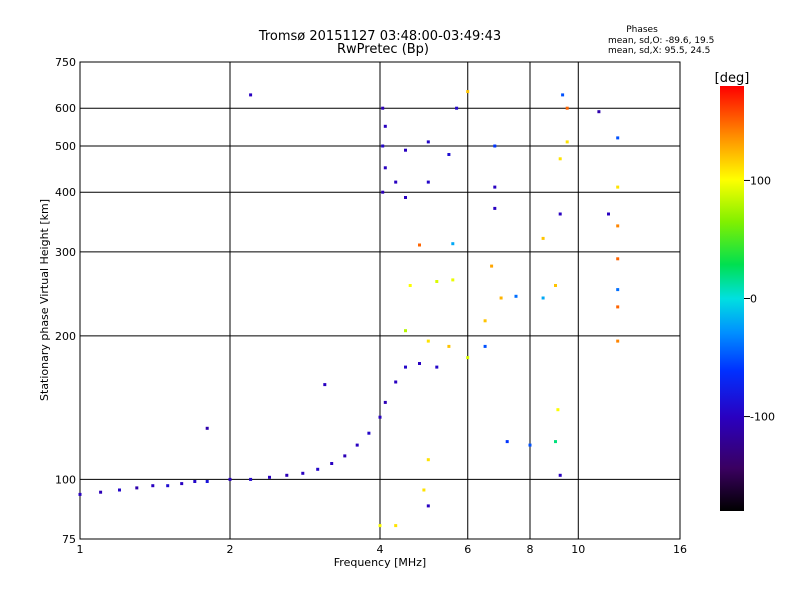  I want to click on x-tick-label: 16, so click(680, 549).